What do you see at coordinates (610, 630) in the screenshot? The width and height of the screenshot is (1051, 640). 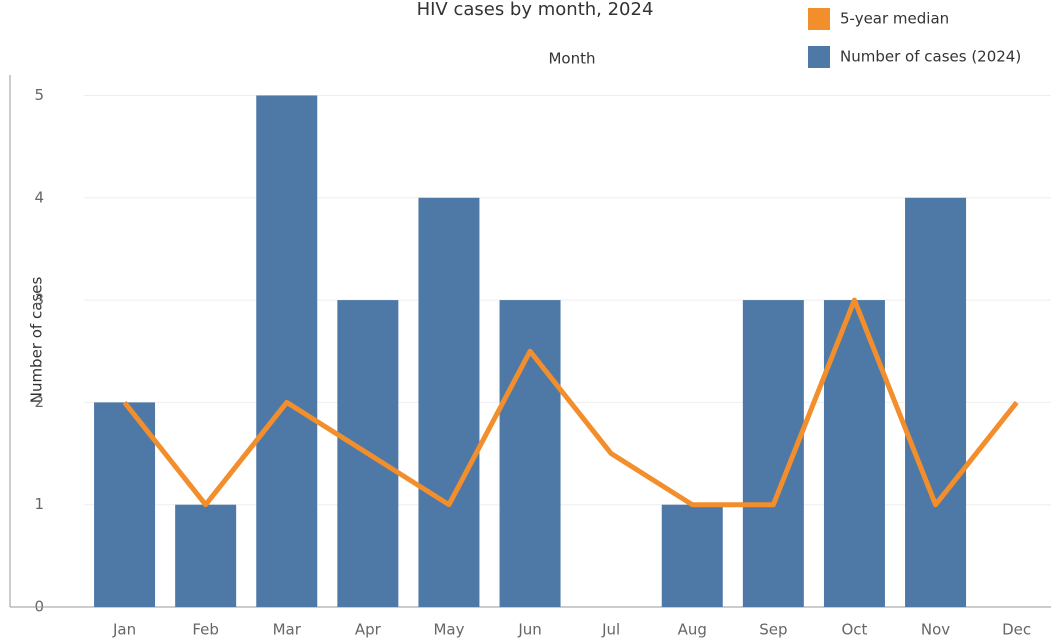 I see `x-tick-label: Jul` at bounding box center [610, 630].